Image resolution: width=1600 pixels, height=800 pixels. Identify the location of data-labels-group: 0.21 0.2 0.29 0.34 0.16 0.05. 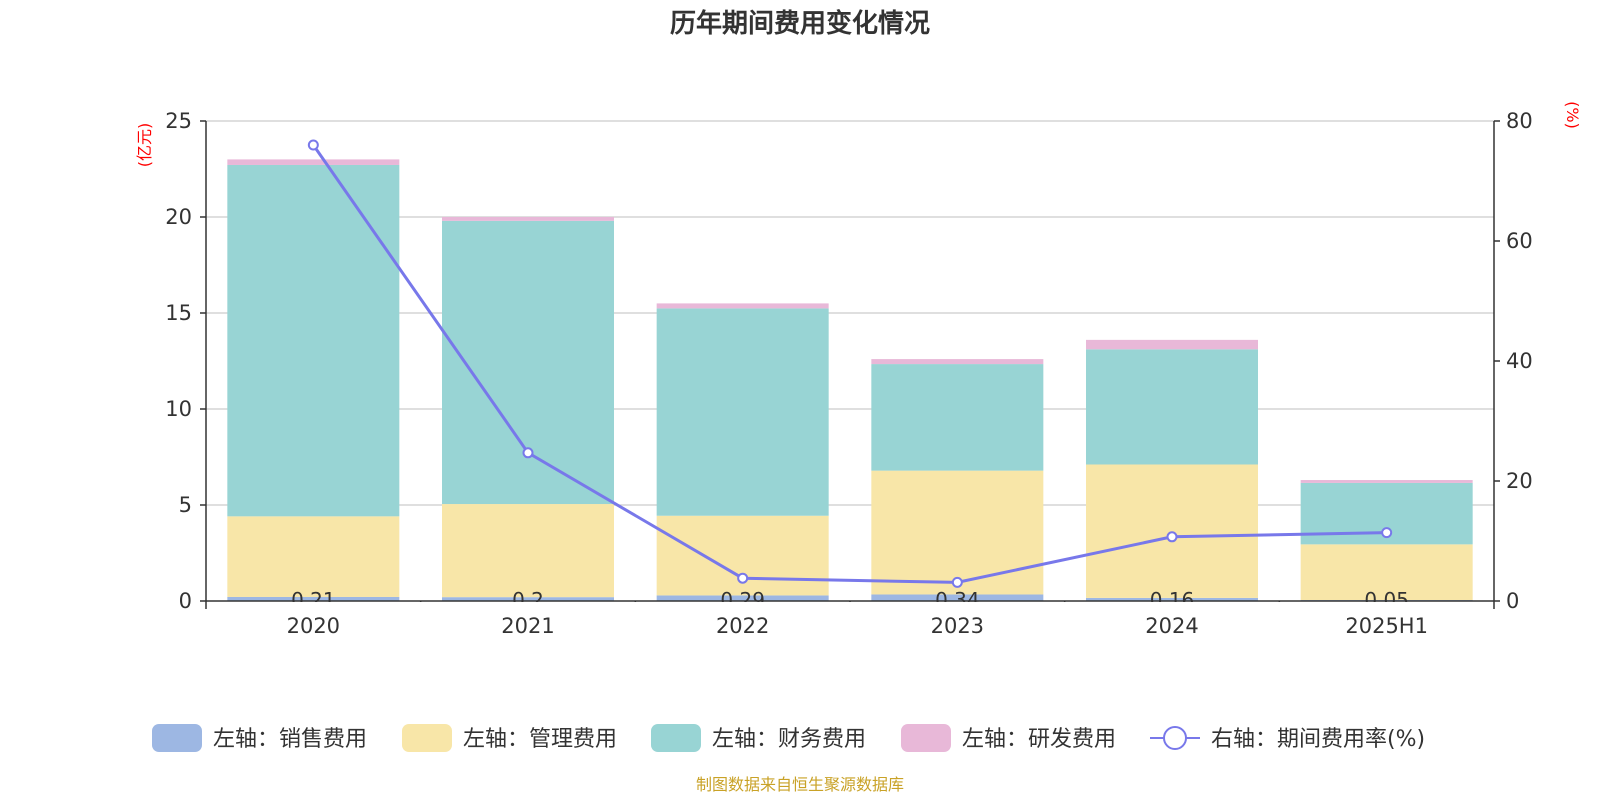
(850, 600).